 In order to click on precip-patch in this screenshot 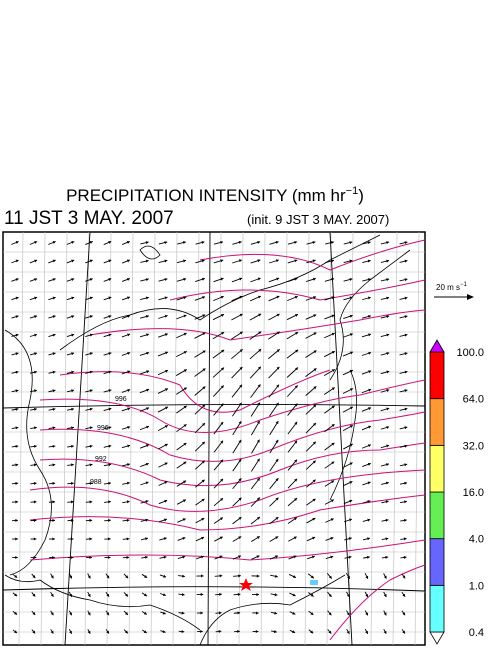, I will do `click(314, 582)`.